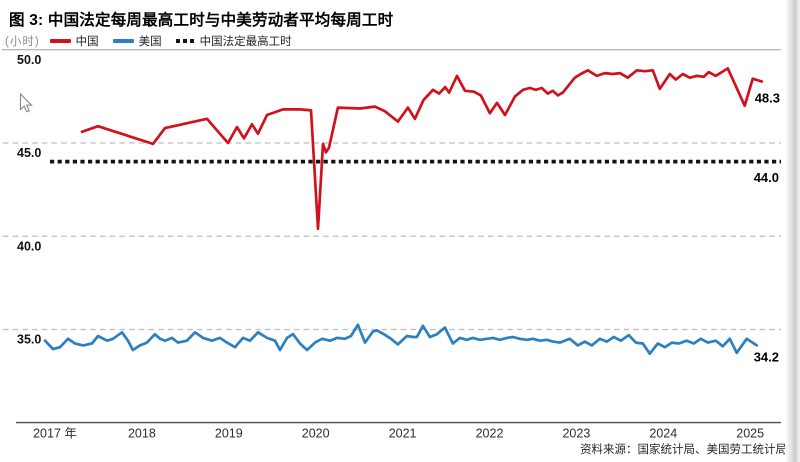 This screenshot has height=462, width=800. Describe the element at coordinates (74, 41) in the screenshot. I see `legend-item-china: 中国` at that location.